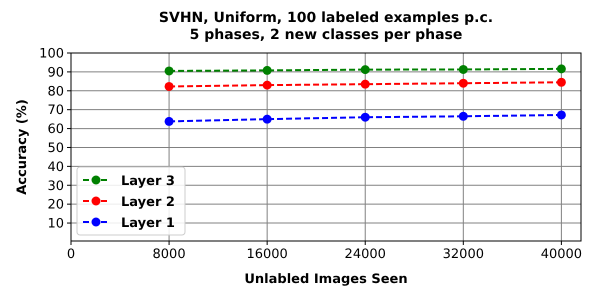  Describe the element at coordinates (169, 254) in the screenshot. I see `x-tick-label: 8000` at that location.